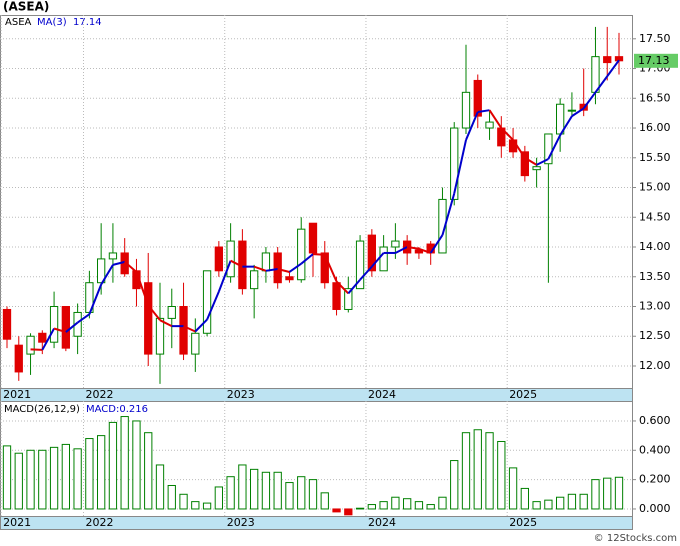 The height and width of the screenshot is (546, 680). Describe the element at coordinates (655, 187) in the screenshot. I see `y-tick-label: 15.00` at that location.